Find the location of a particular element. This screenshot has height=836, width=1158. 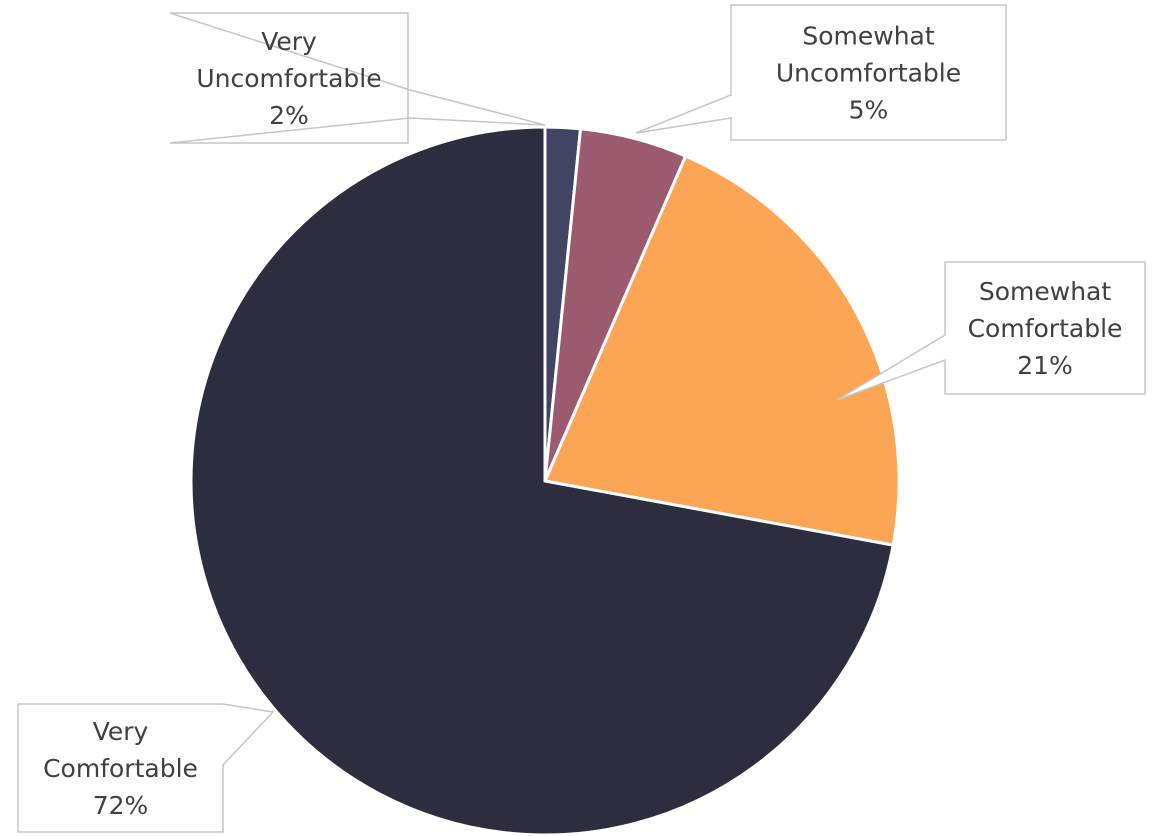

data-label-percent: 5% is located at coordinates (869, 110).